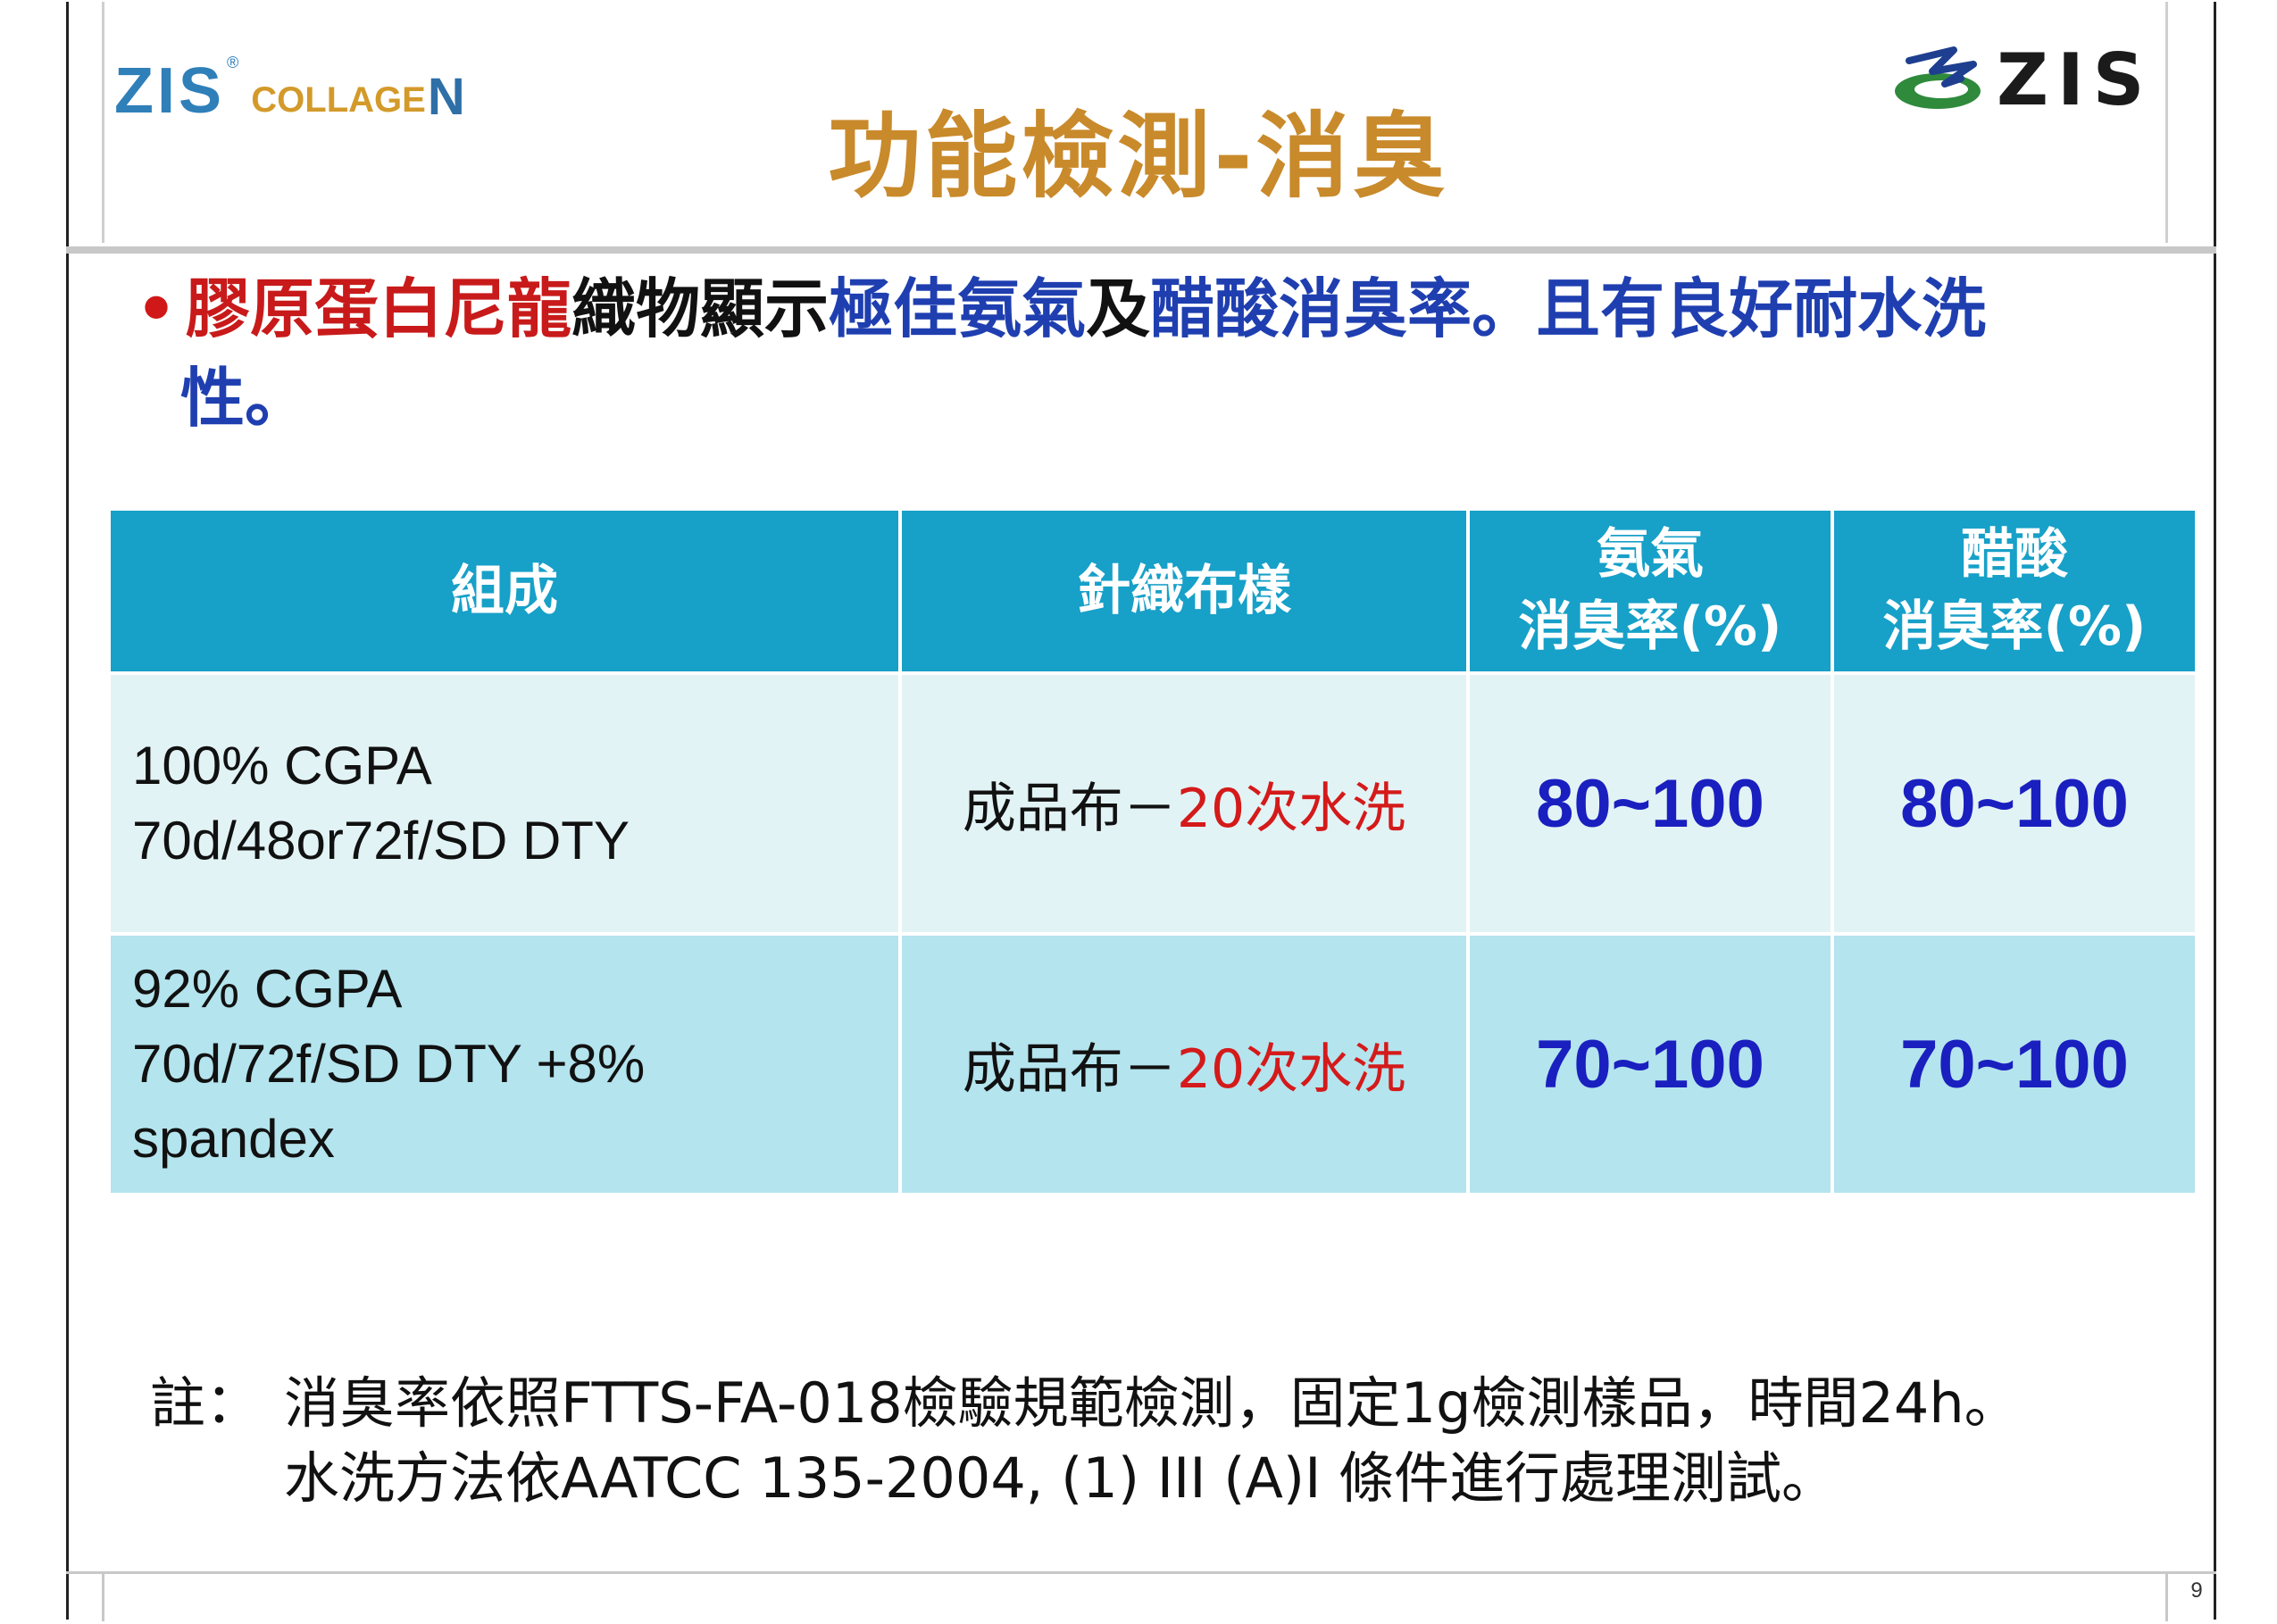 The width and height of the screenshot is (2277, 1624). I want to click on frame-line-left, so click(103, 122).